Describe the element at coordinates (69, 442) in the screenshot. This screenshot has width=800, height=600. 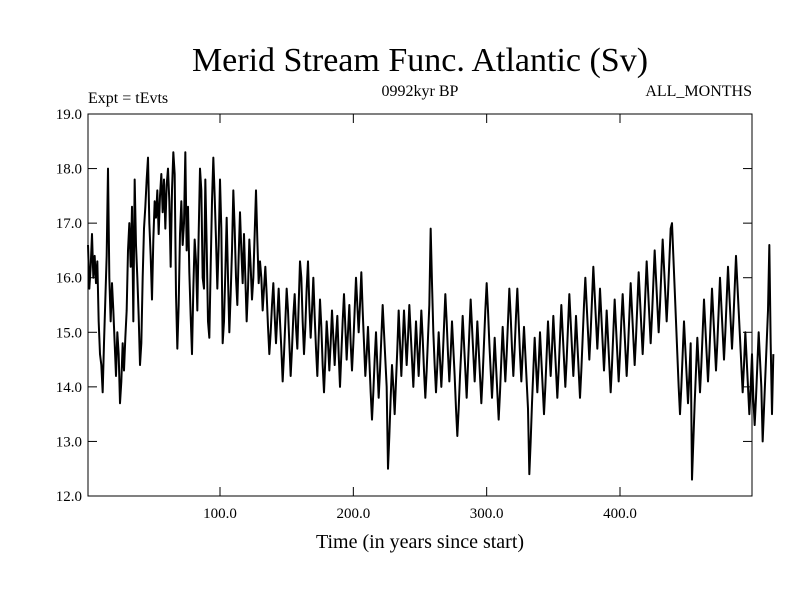
I see `y-tick-label: 13.0` at that location.